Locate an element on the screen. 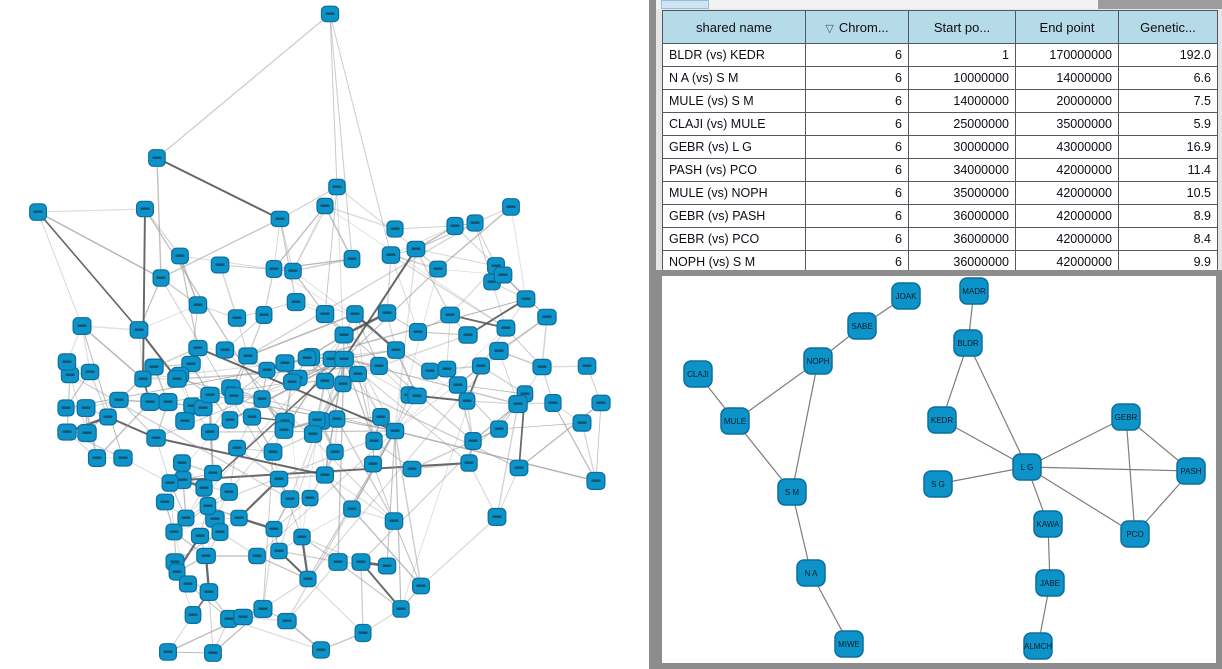  table-cell: 25000000 is located at coordinates (962, 124).